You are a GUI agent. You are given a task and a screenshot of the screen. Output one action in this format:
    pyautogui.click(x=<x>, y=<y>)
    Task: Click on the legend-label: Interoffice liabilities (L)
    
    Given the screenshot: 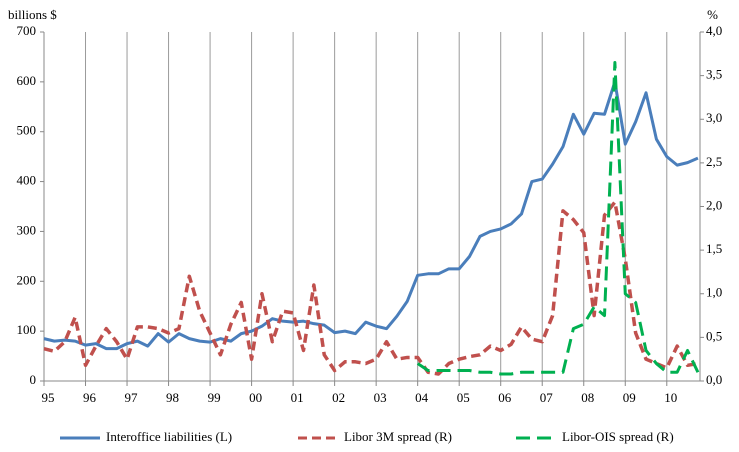 What is the action you would take?
    pyautogui.click(x=169, y=436)
    